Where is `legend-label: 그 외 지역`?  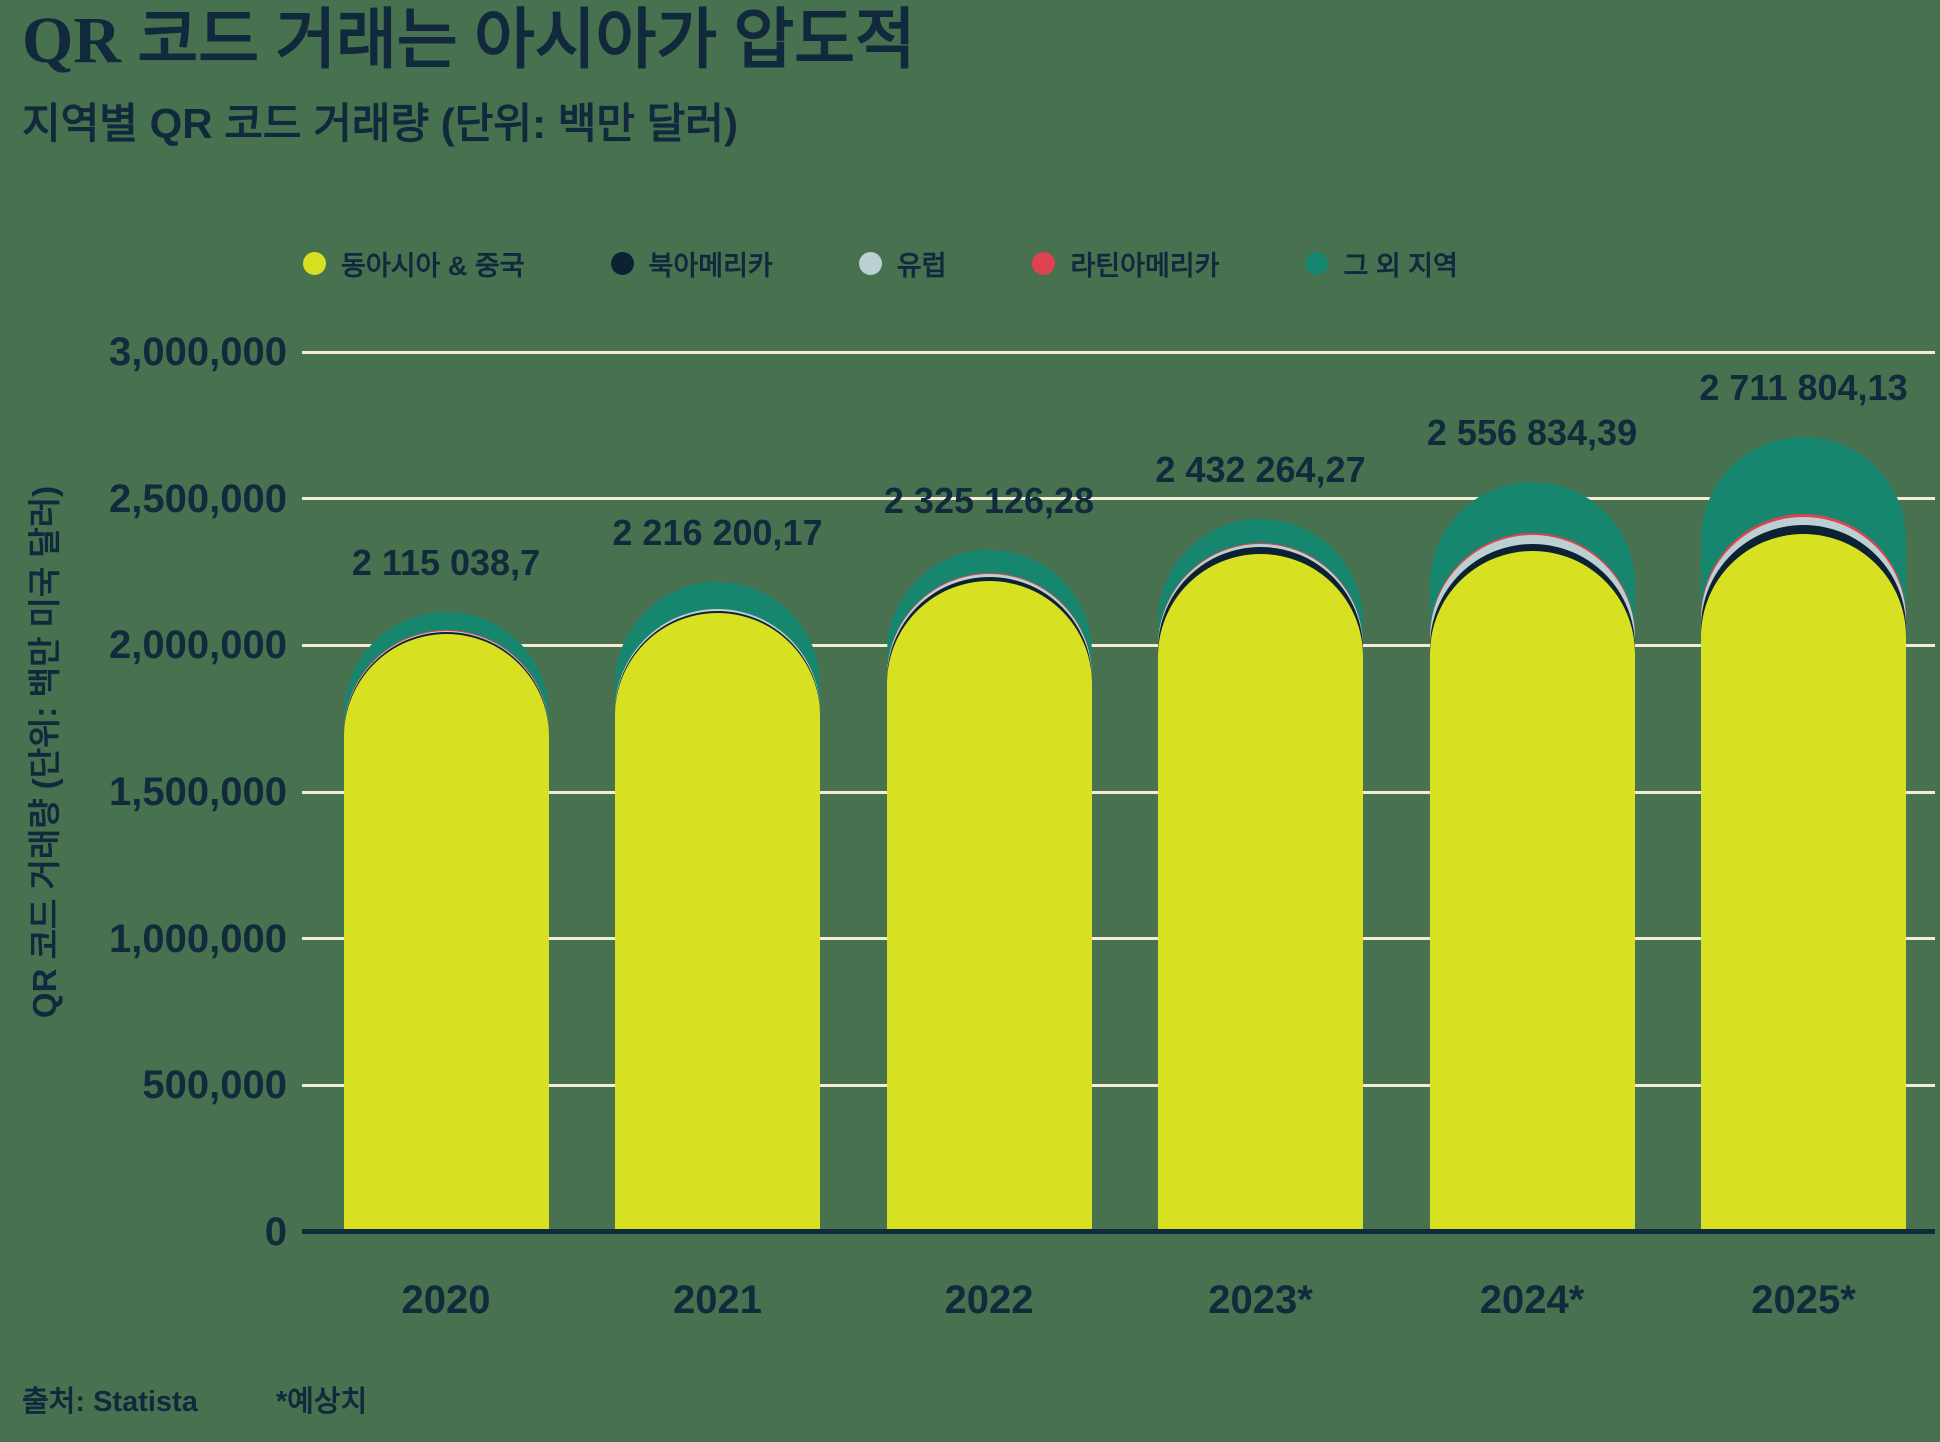 legend-label: 그 외 지역 is located at coordinates (1400, 265).